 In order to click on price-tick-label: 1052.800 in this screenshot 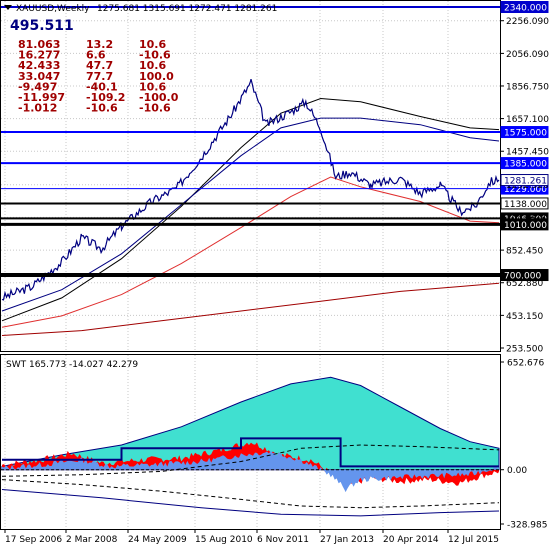, I will do `click(527, 219)`.